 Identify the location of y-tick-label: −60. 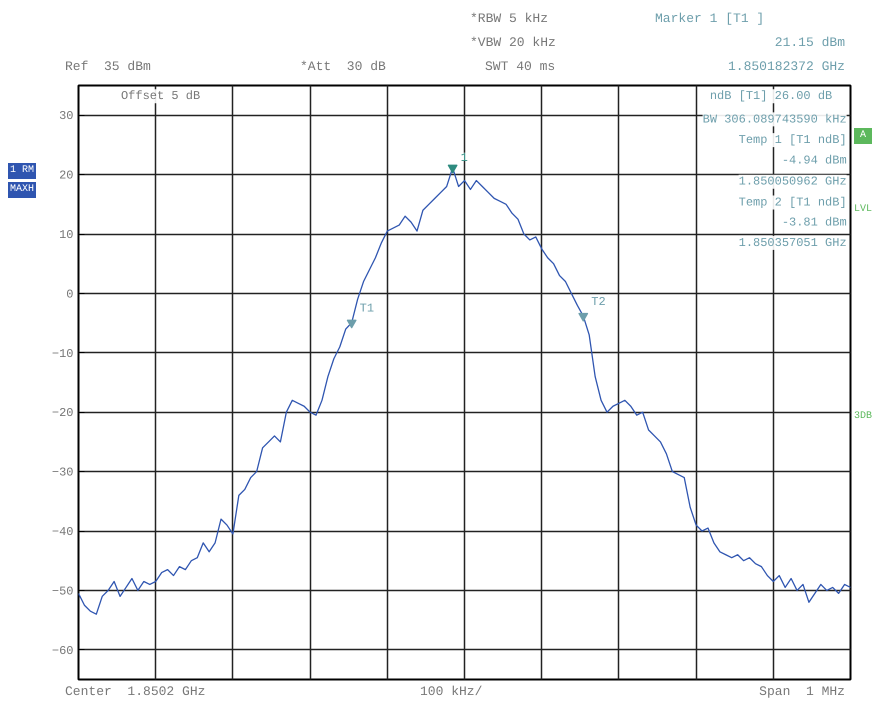
(63, 651).